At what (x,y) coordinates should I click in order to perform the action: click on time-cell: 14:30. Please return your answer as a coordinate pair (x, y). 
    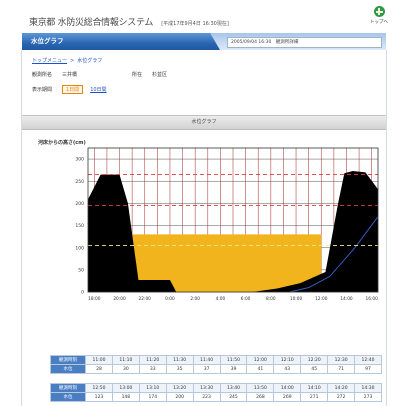
    Looking at the image, I should click on (368, 388).